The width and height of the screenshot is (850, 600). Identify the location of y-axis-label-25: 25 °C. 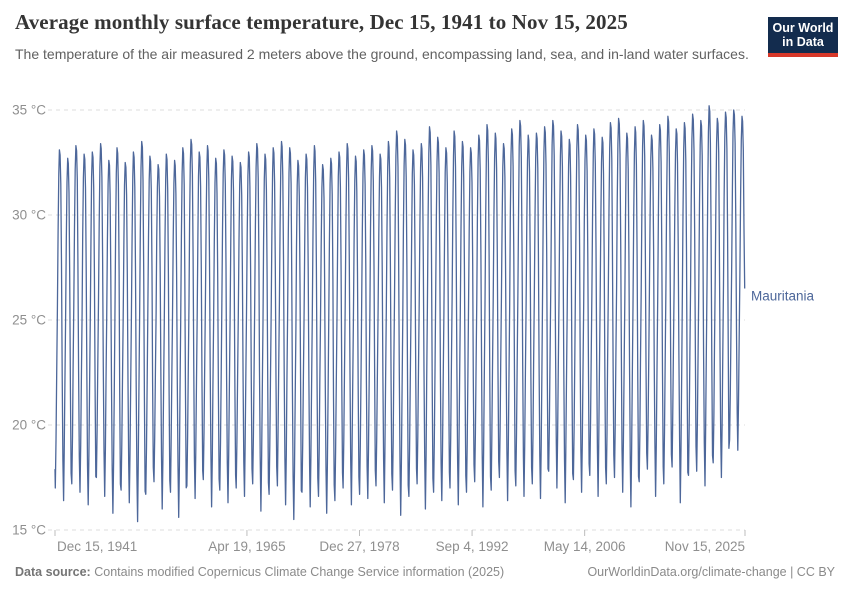
(29, 320).